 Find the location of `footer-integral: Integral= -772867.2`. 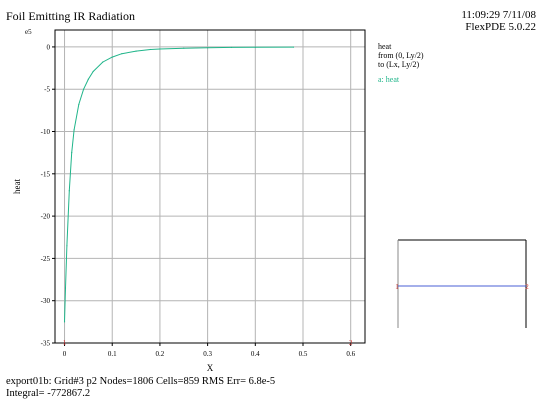

footer-integral: Integral= -772867.2 is located at coordinates (48, 393).